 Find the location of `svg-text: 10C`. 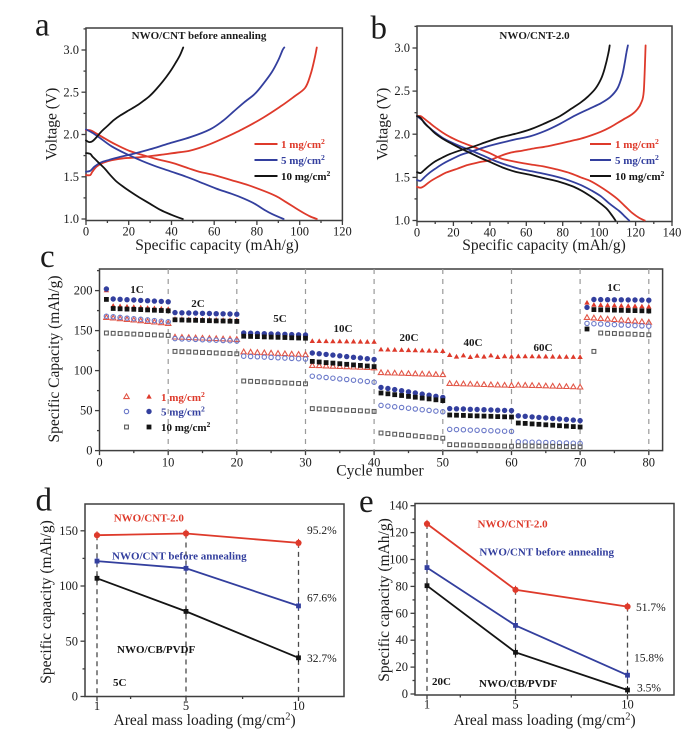

svg-text: 10C is located at coordinates (343, 329).